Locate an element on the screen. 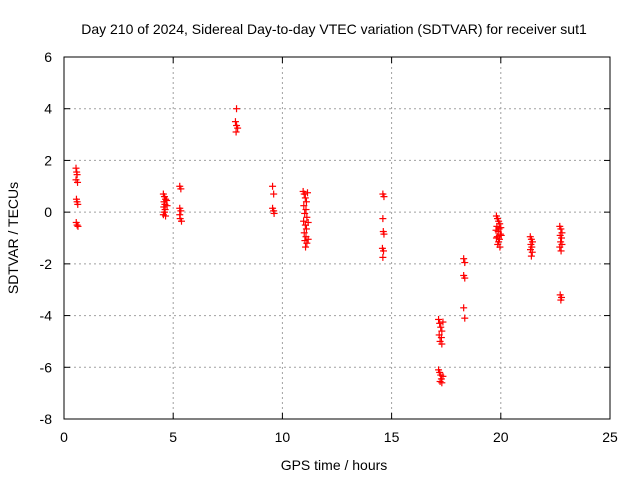 Image resolution: width=640 pixels, height=480 pixels. y-tick-label: -4 is located at coordinates (46, 316).